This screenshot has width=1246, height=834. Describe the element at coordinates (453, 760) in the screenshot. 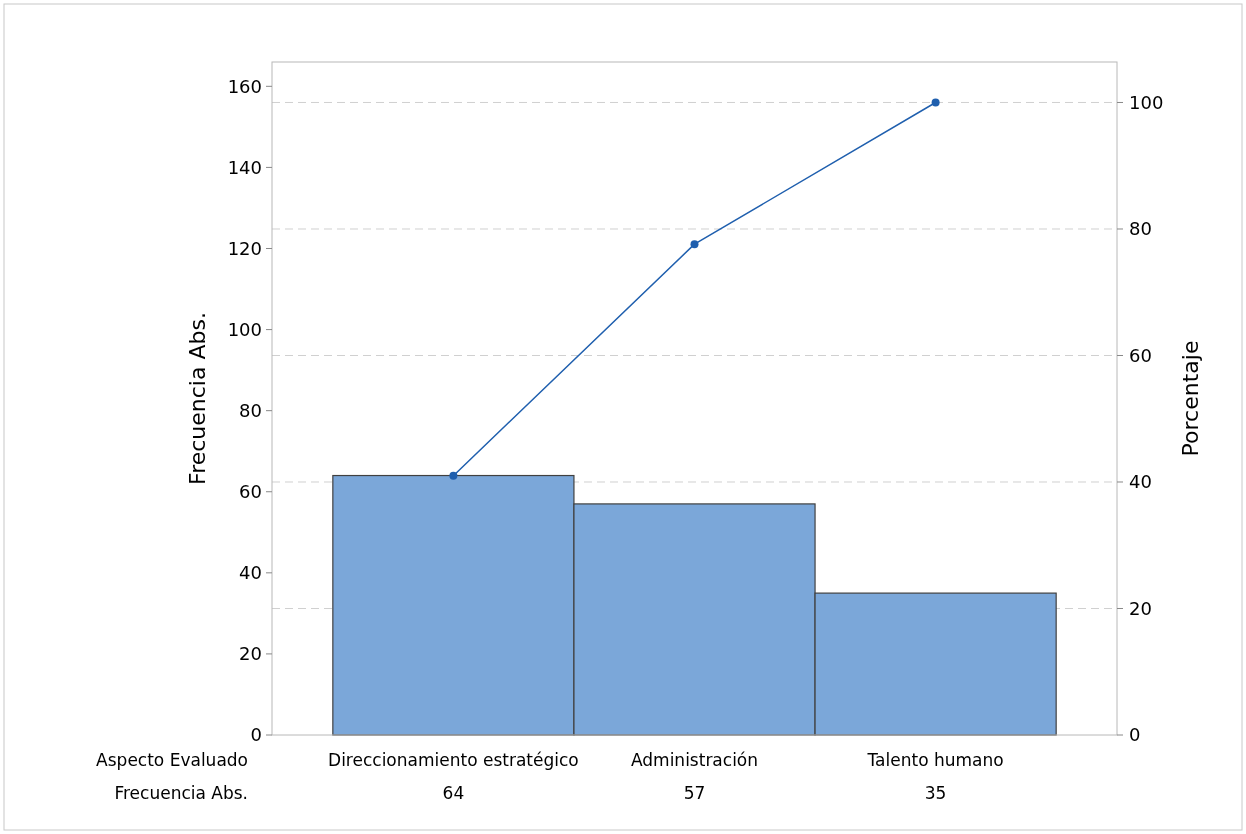

I see `x-tick-label: Direccionamiento estratégico` at that location.